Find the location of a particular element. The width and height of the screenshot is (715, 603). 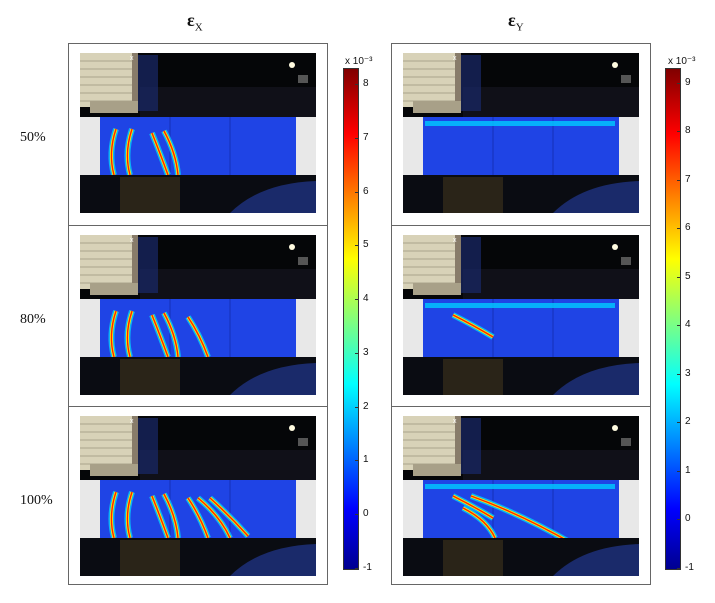

row-label-50: 50% is located at coordinates (33, 137).